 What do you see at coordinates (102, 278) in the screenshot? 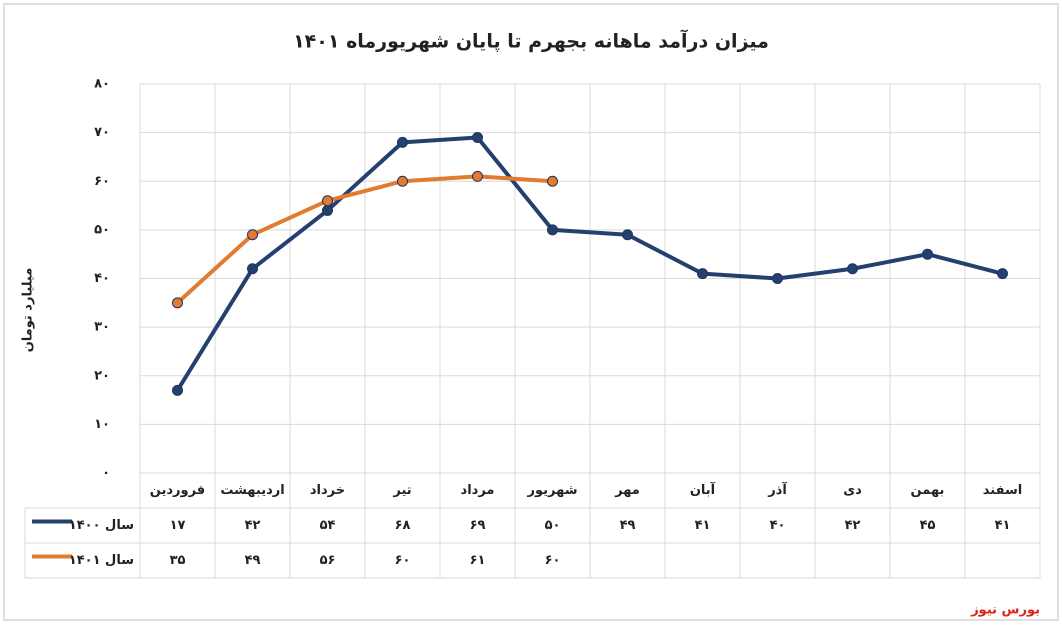
I see `y-tick-label: ۴۰` at bounding box center [102, 278].